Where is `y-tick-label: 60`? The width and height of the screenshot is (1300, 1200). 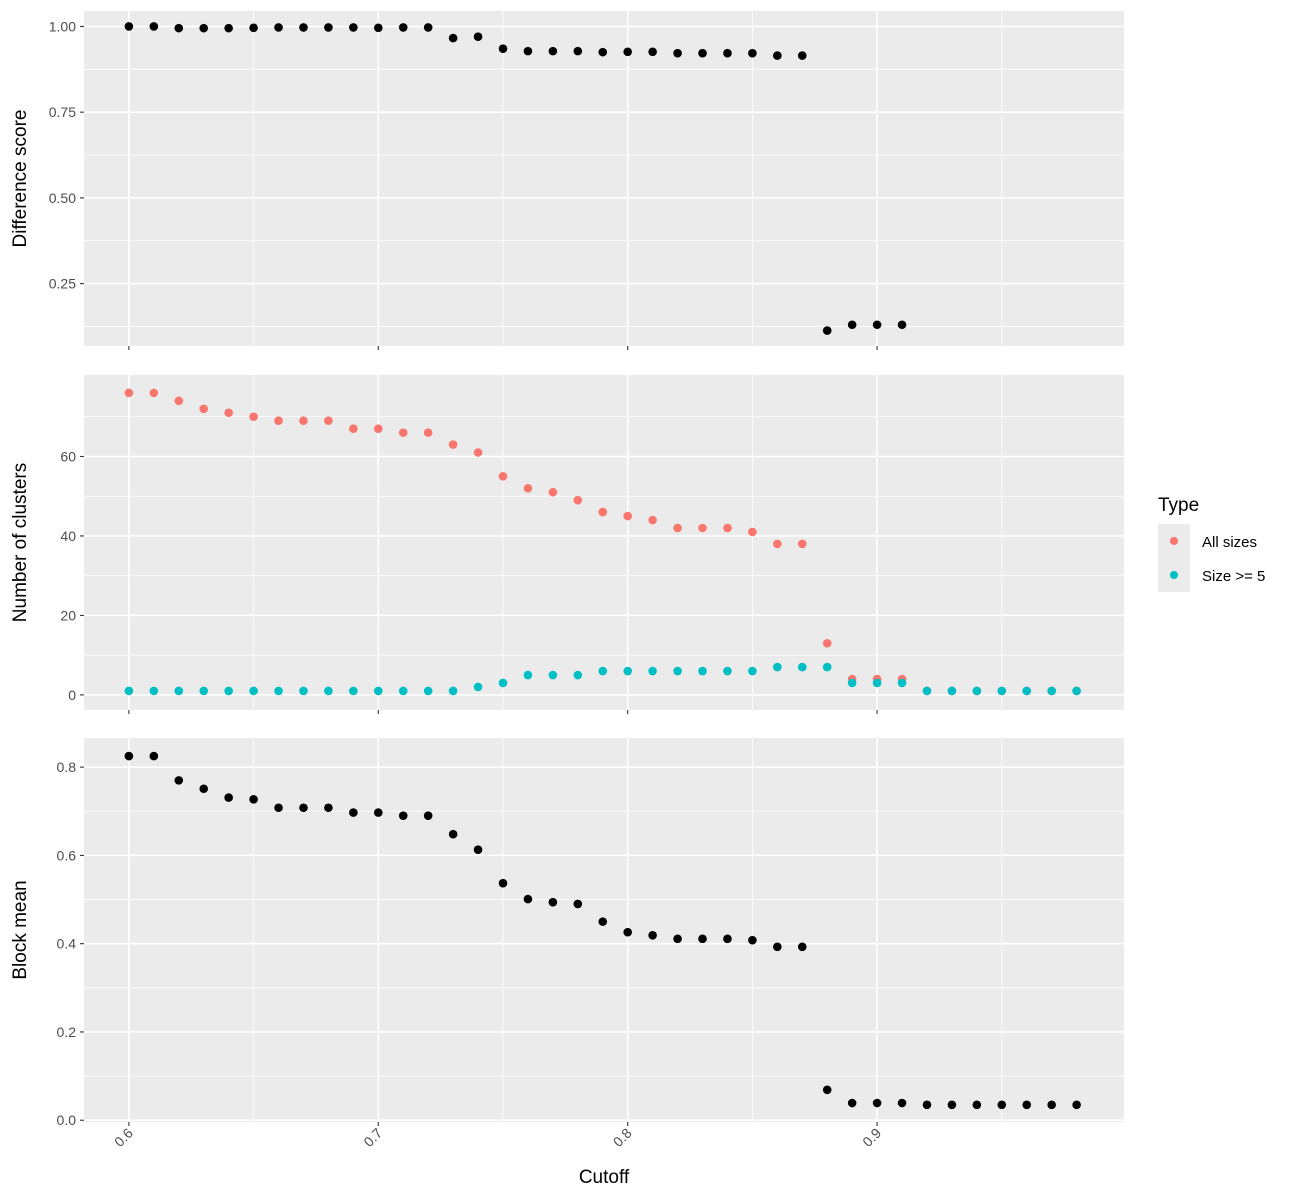
y-tick-label: 60 is located at coordinates (68, 456).